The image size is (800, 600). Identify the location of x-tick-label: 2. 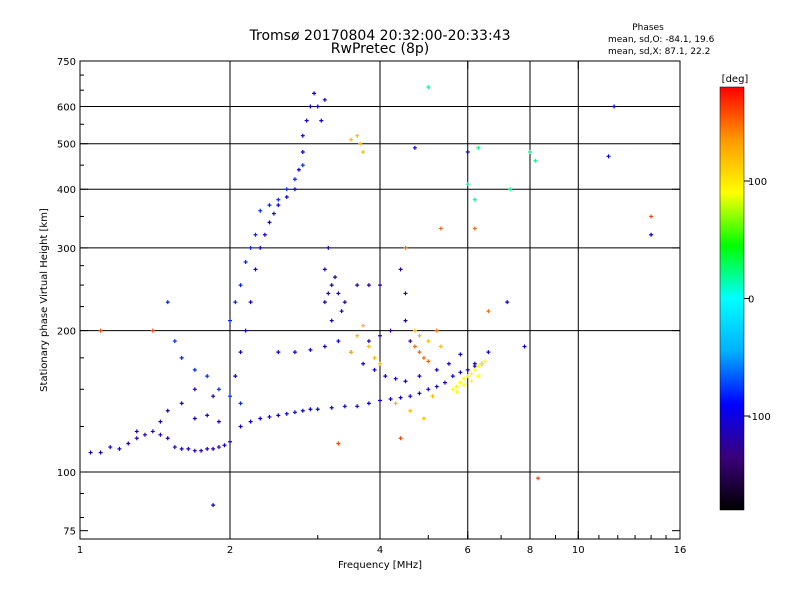
(230, 550).